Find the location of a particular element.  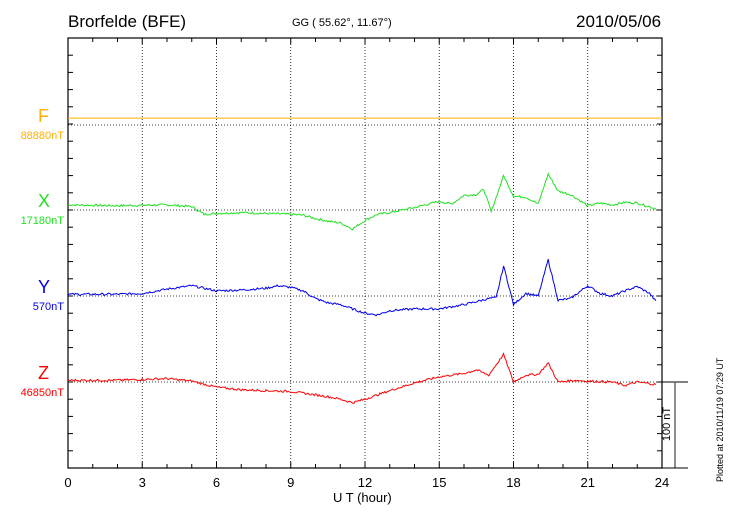

chart-title: Brorfelde (BFE) is located at coordinates (127, 21).